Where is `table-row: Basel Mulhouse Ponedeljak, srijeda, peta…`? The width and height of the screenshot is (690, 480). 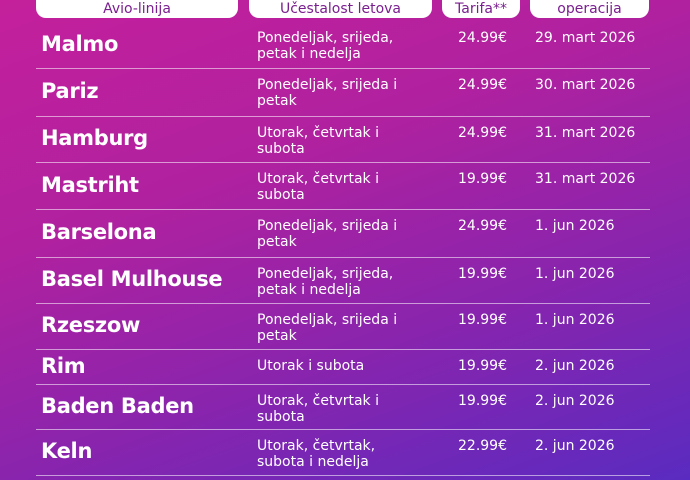 table-row: Basel Mulhouse Ponedeljak, srijeda, peta… is located at coordinates (343, 281).